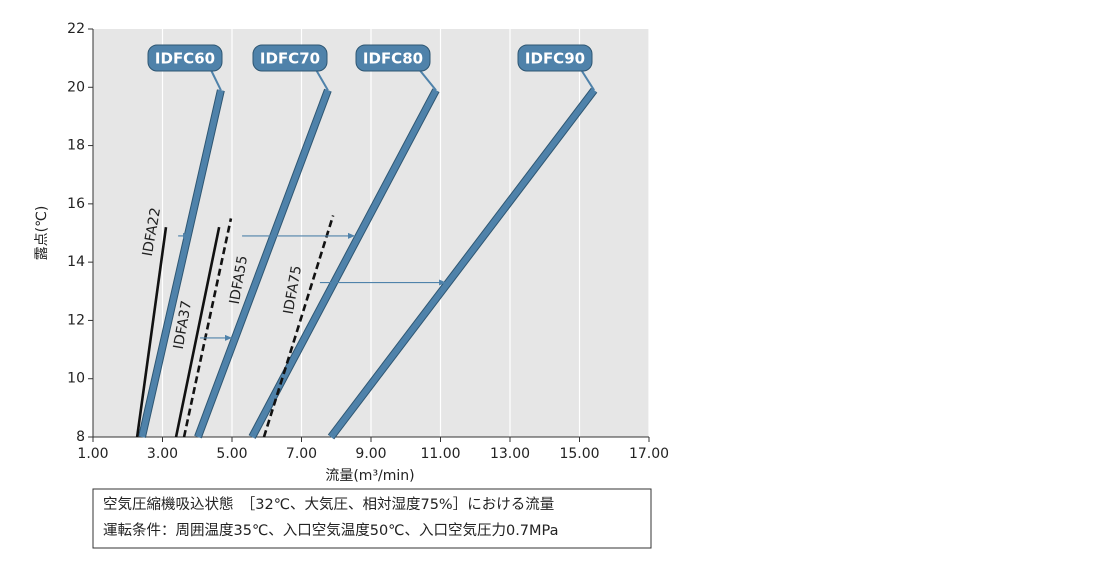 The image size is (1100, 568). What do you see at coordinates (76, 204) in the screenshot?
I see `y-tick-label: 16` at bounding box center [76, 204].